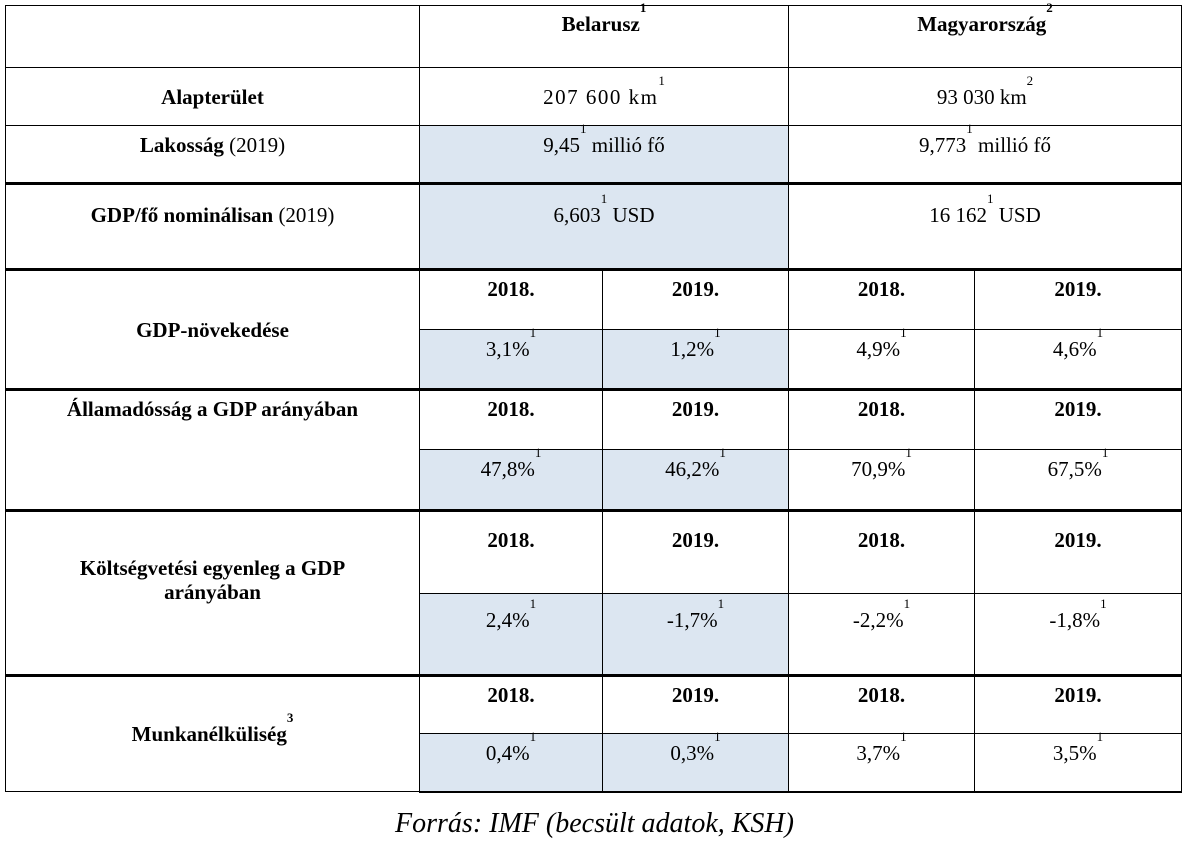 This screenshot has height=842, width=1189. Describe the element at coordinates (881, 634) in the screenshot. I see `value-cell: -2,2%1` at that location.